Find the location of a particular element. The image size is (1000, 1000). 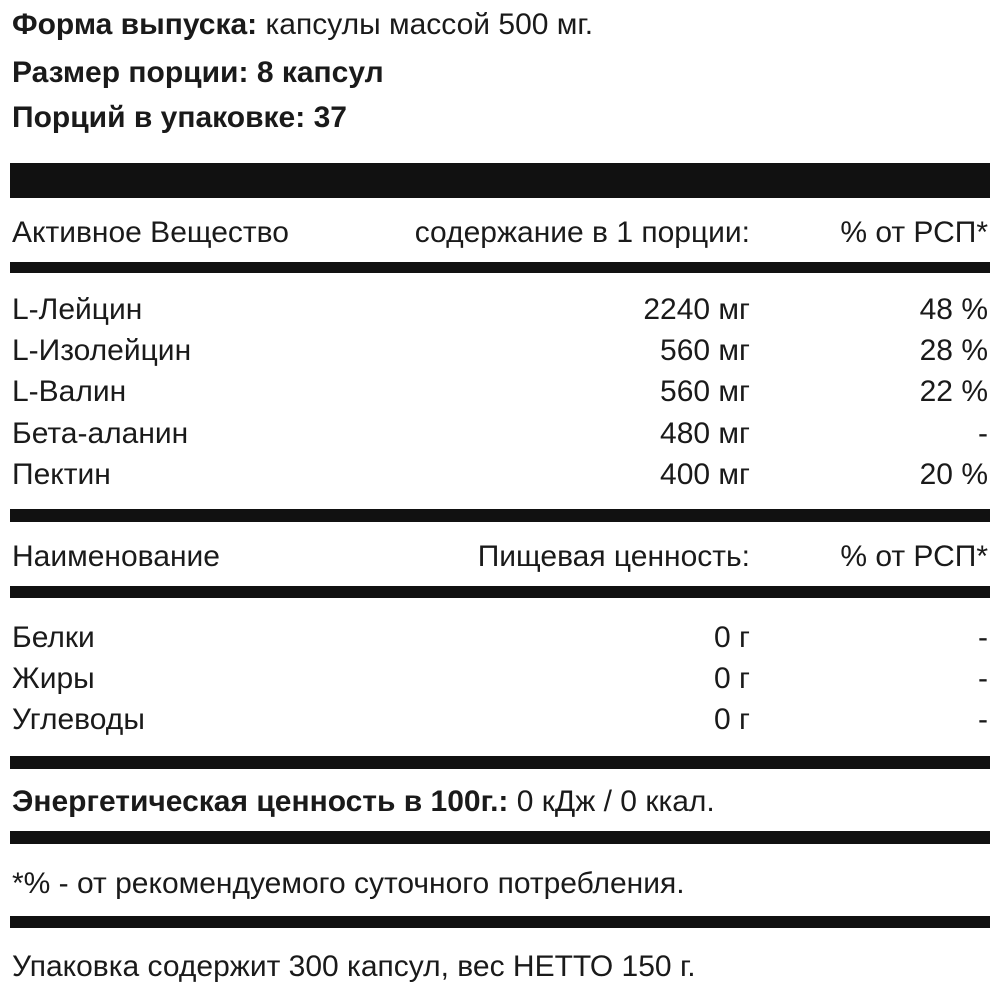

serving-value: 8 капсул is located at coordinates (320, 72).